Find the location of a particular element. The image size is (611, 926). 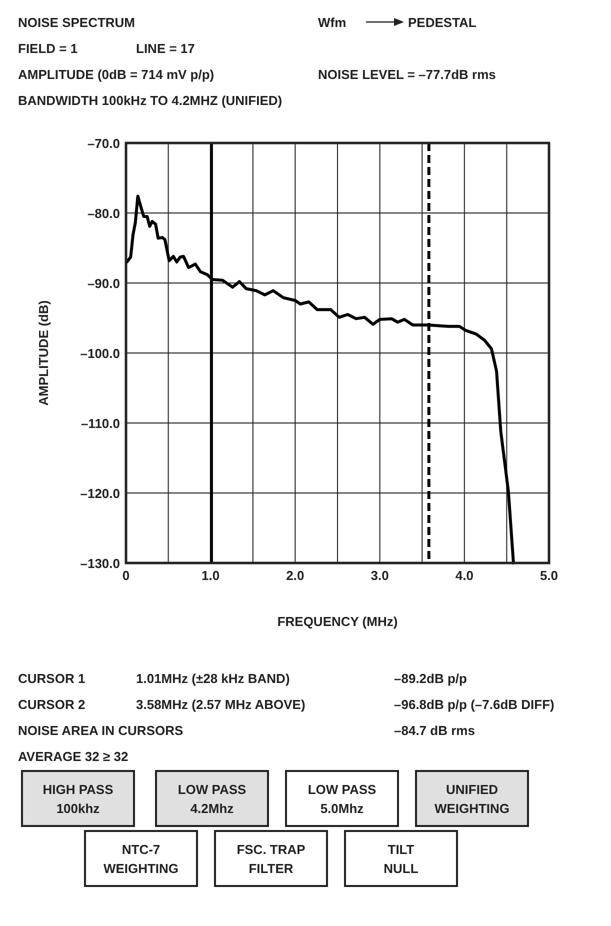

y-tick-label: –130.0 is located at coordinates (100, 563).